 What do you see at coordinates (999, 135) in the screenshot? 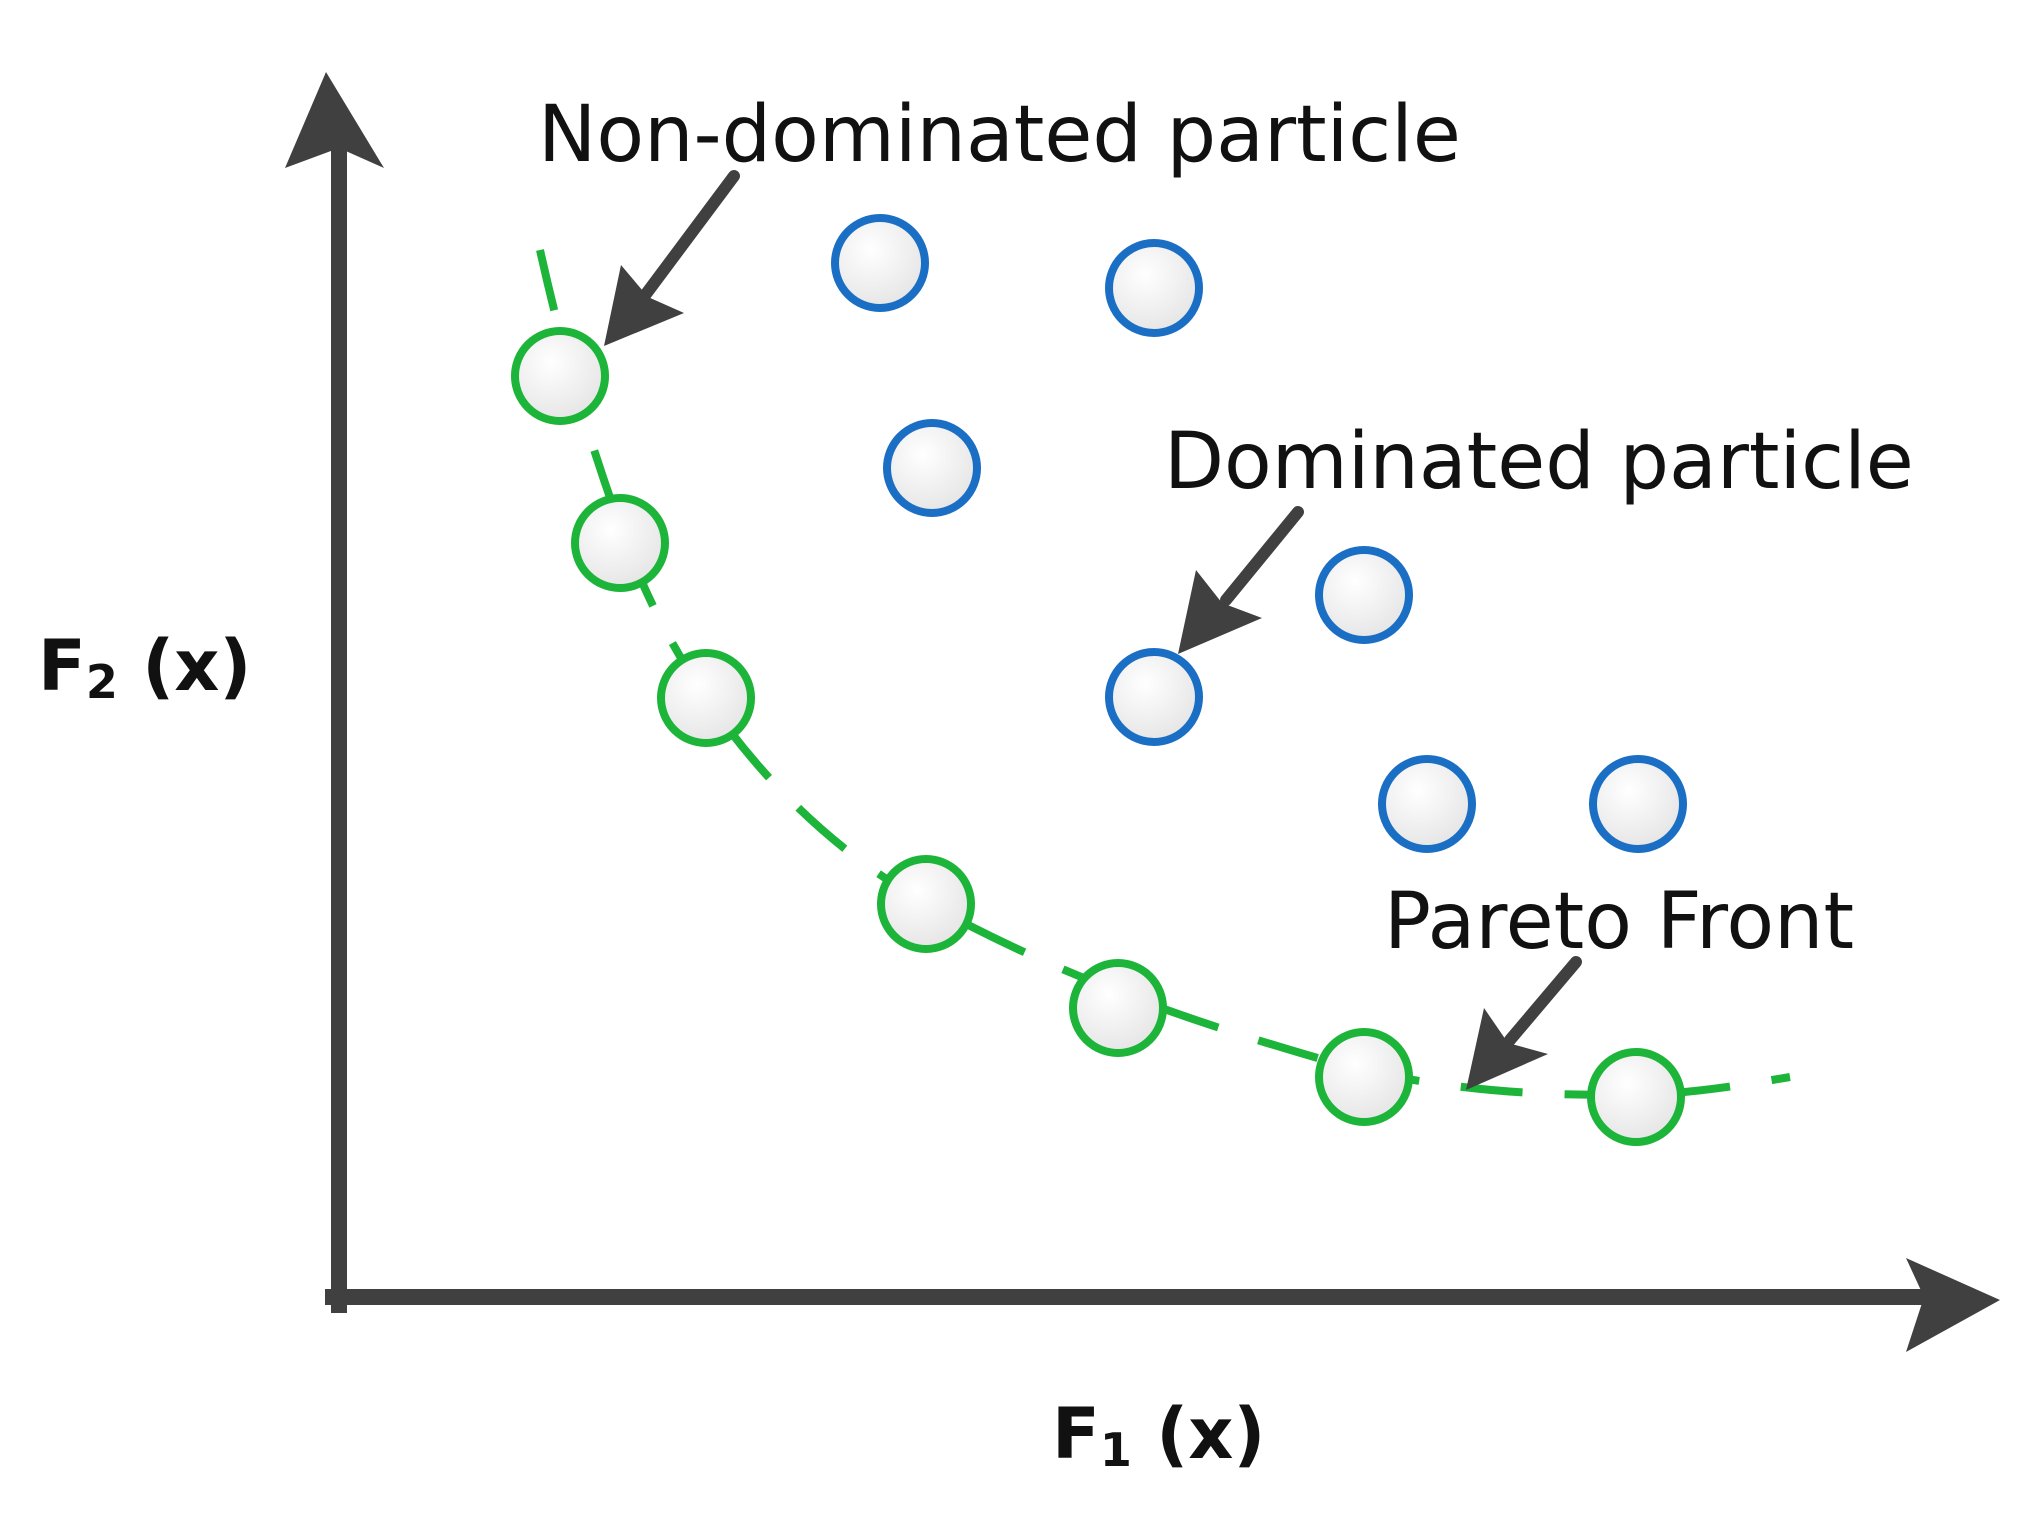
I see `non-dominated-label: Non-dominated particle` at bounding box center [999, 135].